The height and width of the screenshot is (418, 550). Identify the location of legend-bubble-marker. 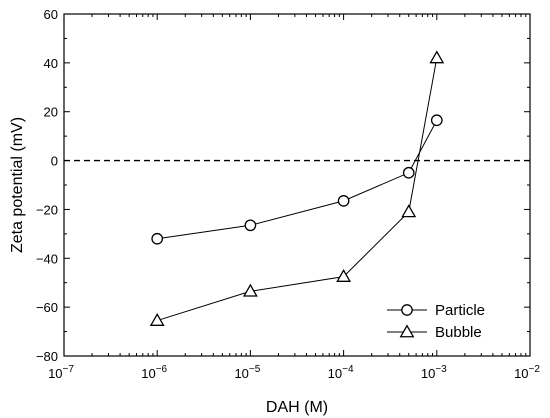
(407, 331).